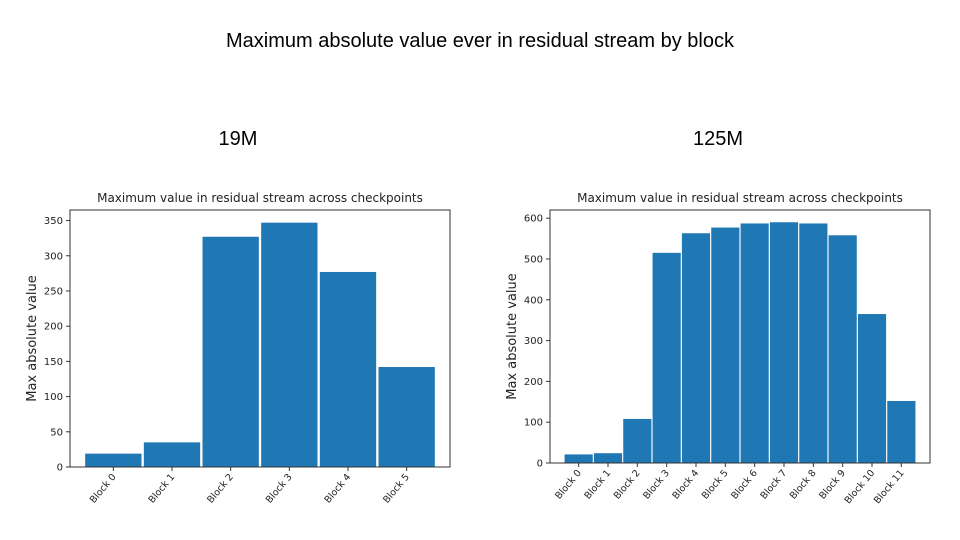 Image resolution: width=960 pixels, height=540 pixels. What do you see at coordinates (53, 221) in the screenshot?
I see `y-tick-label: 350` at bounding box center [53, 221].